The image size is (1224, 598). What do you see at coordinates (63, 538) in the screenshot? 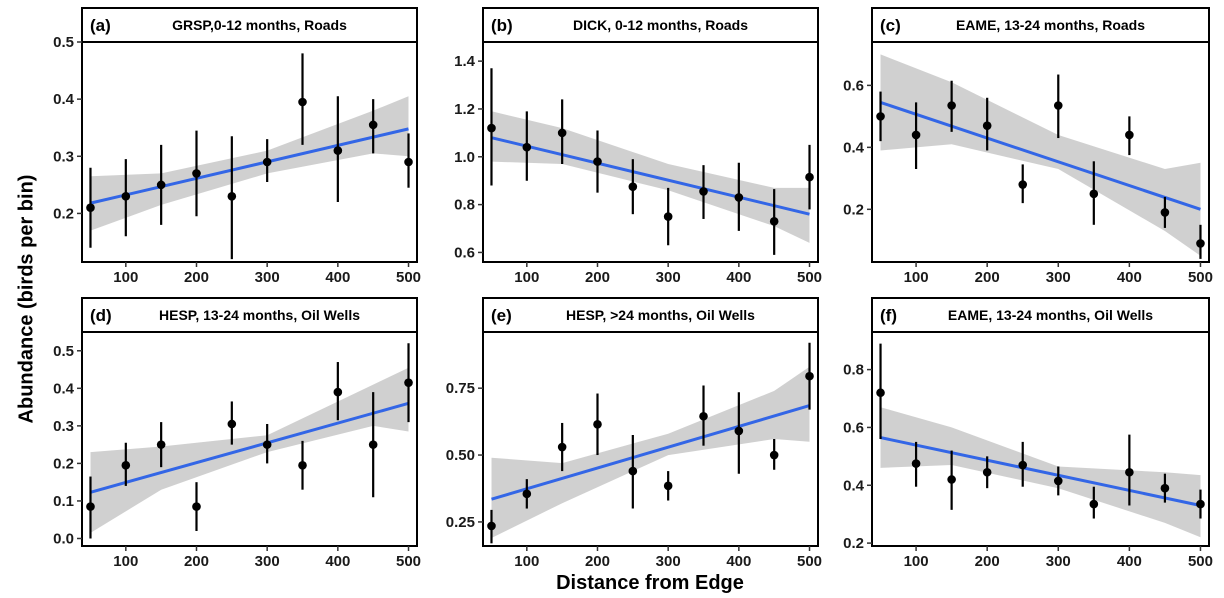
I see `y-tick-label: 0.0` at bounding box center [63, 538].